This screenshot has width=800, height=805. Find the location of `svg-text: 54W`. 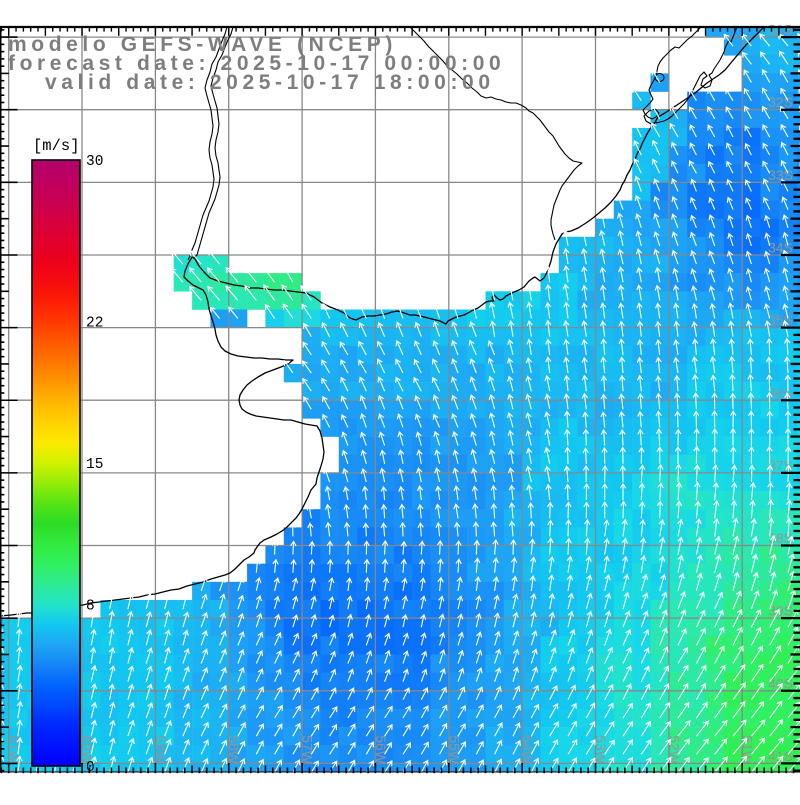

svg-text: 54W is located at coordinates (528, 750).